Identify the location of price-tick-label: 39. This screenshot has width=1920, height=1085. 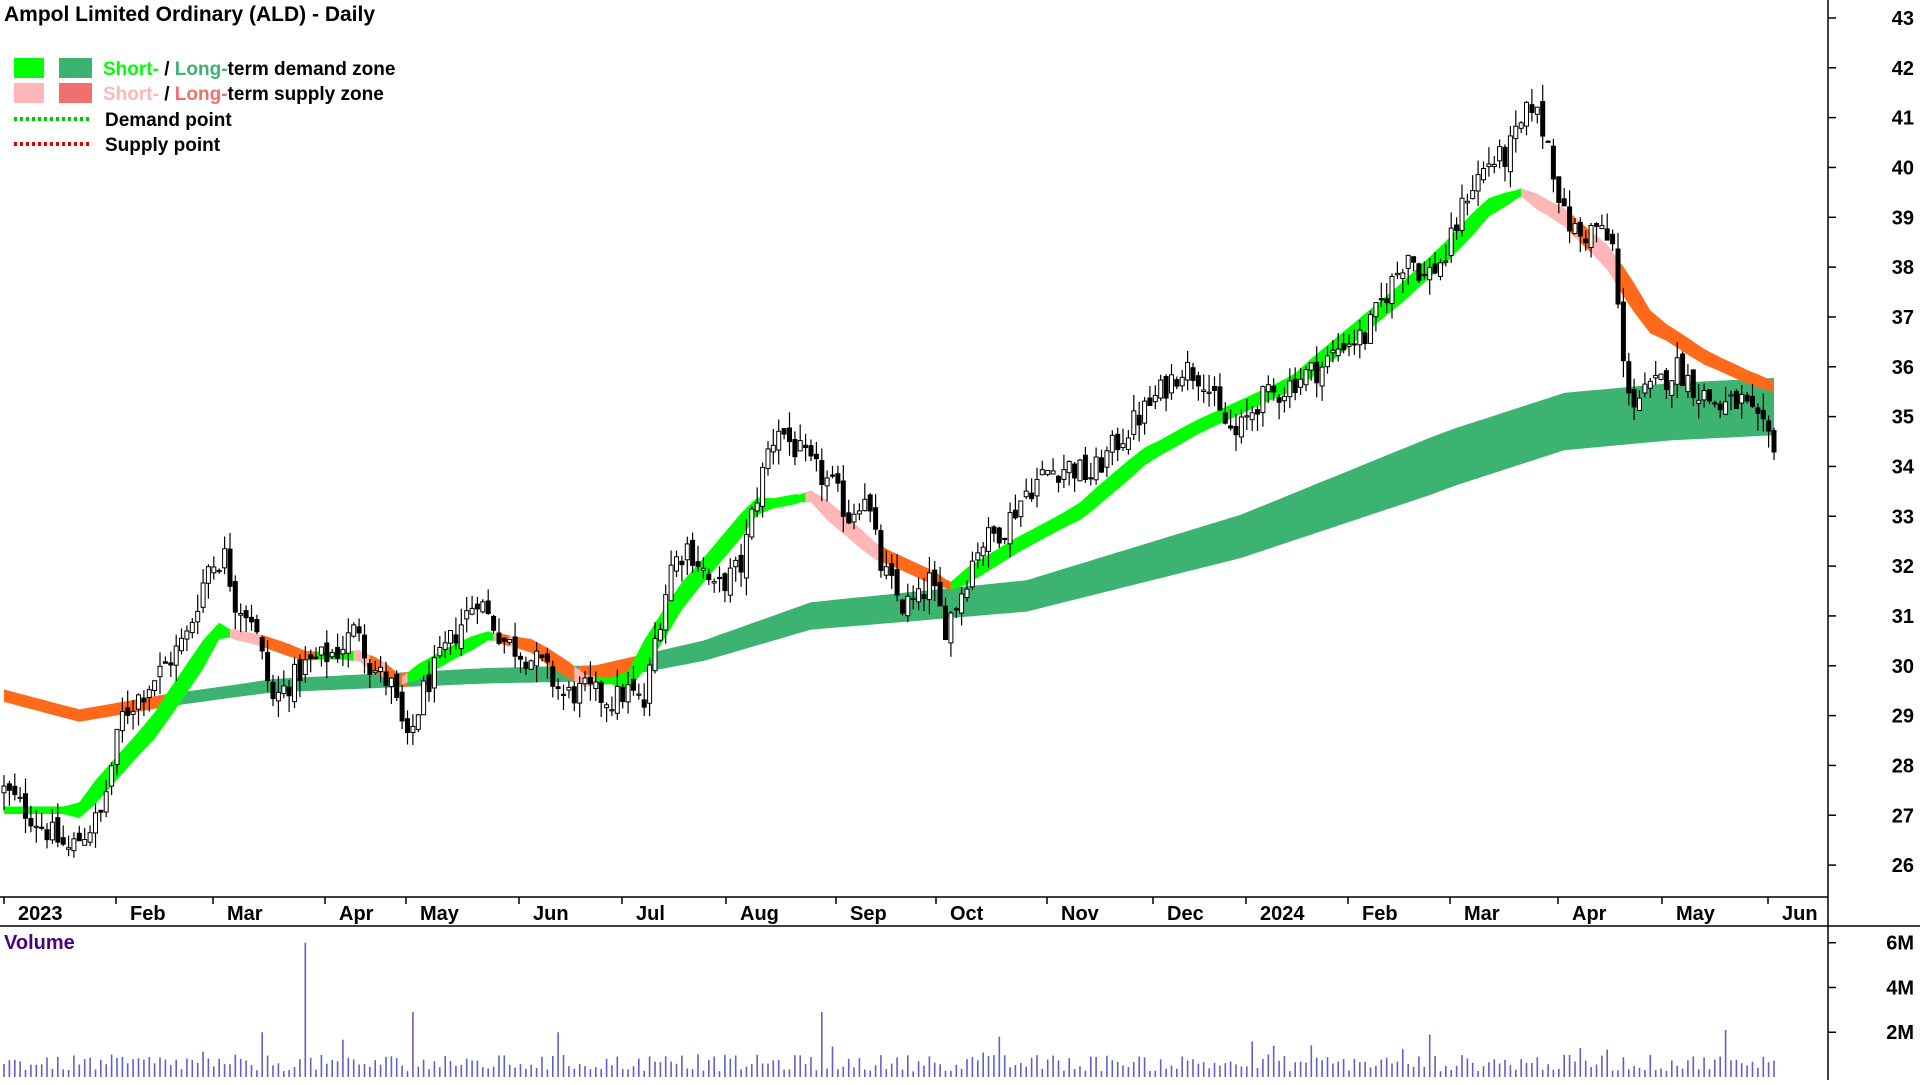
(1903, 218).